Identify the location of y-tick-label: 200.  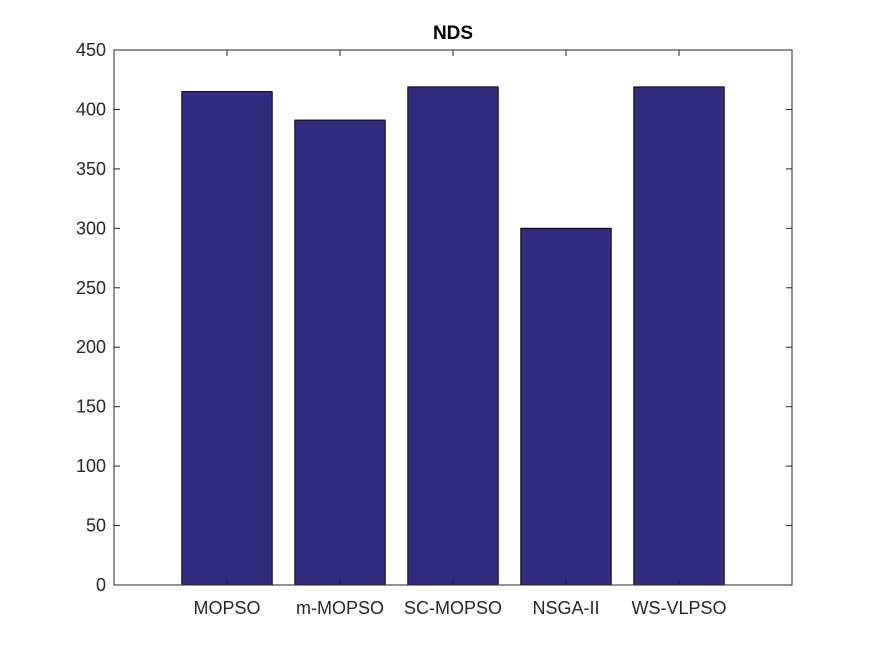
(91, 347).